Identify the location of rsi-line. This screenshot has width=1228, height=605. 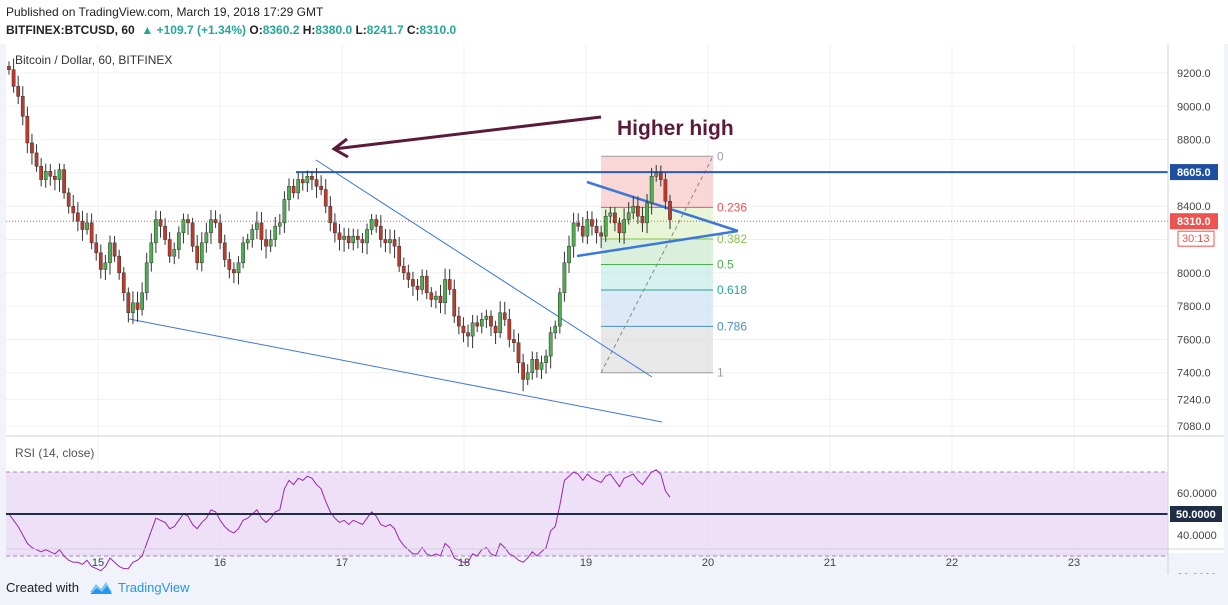
(339, 520).